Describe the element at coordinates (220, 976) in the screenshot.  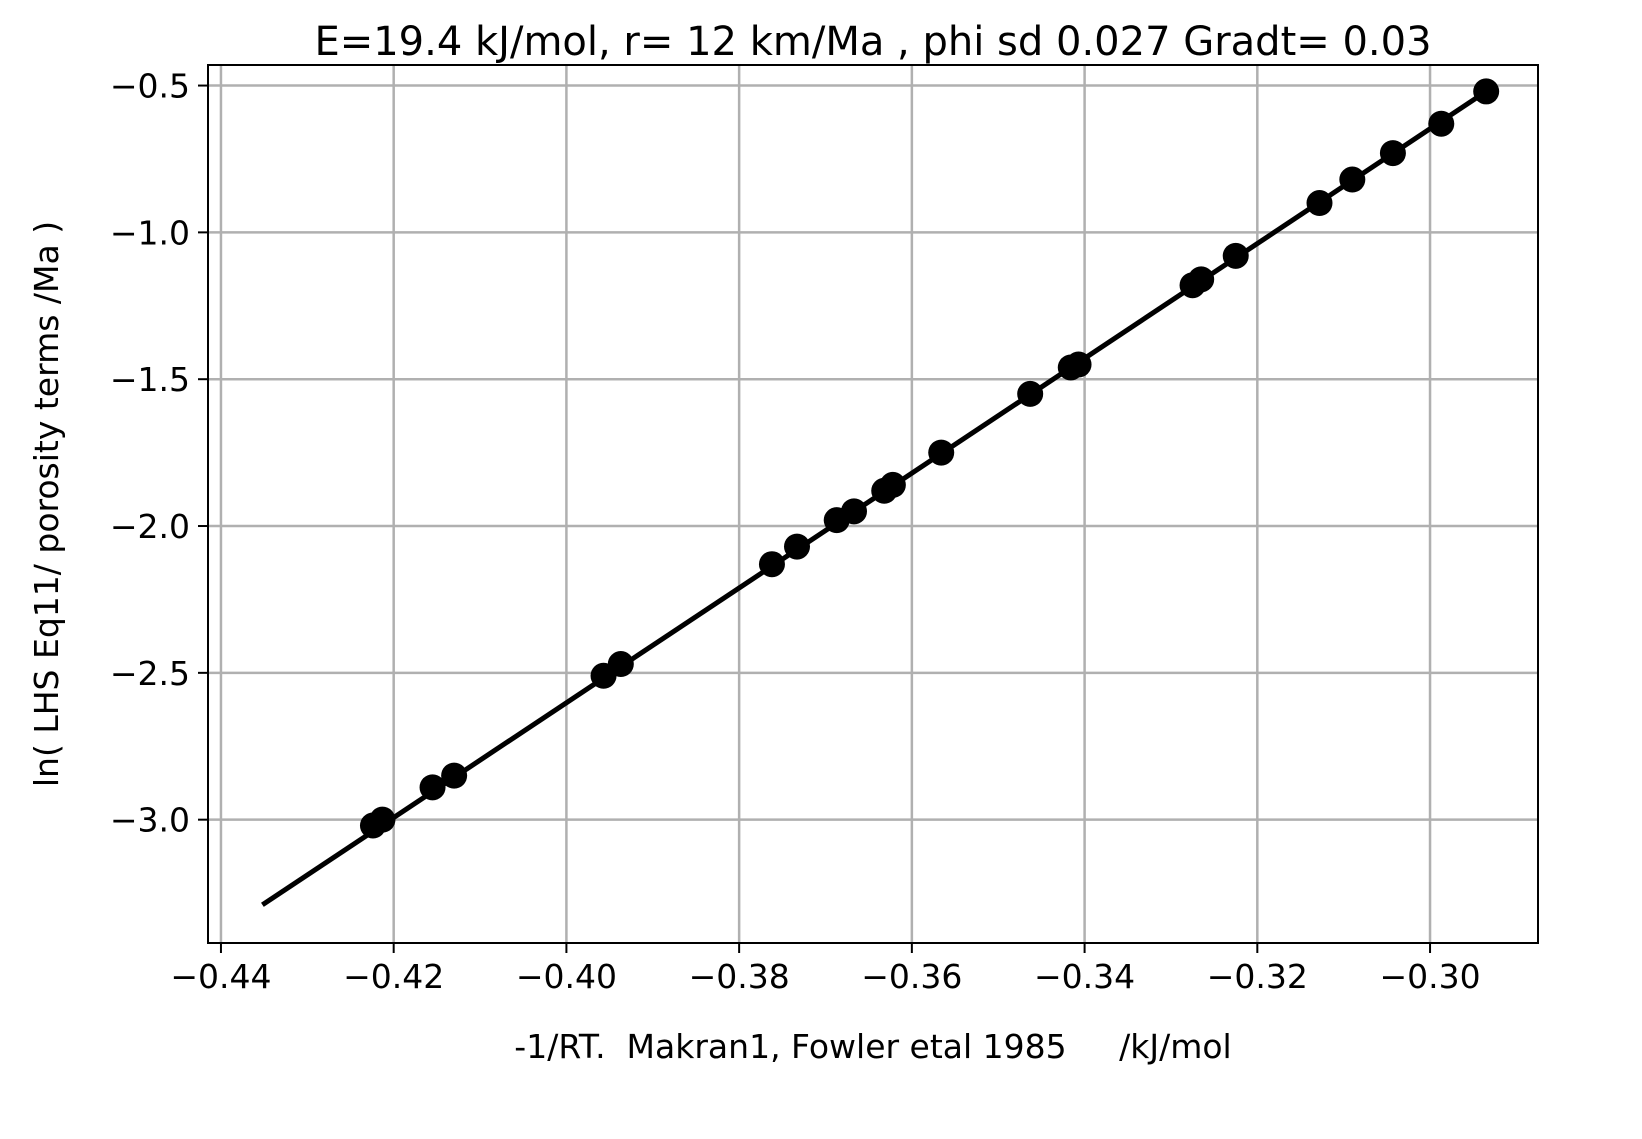
I see `x-tick-label: −0.44` at that location.